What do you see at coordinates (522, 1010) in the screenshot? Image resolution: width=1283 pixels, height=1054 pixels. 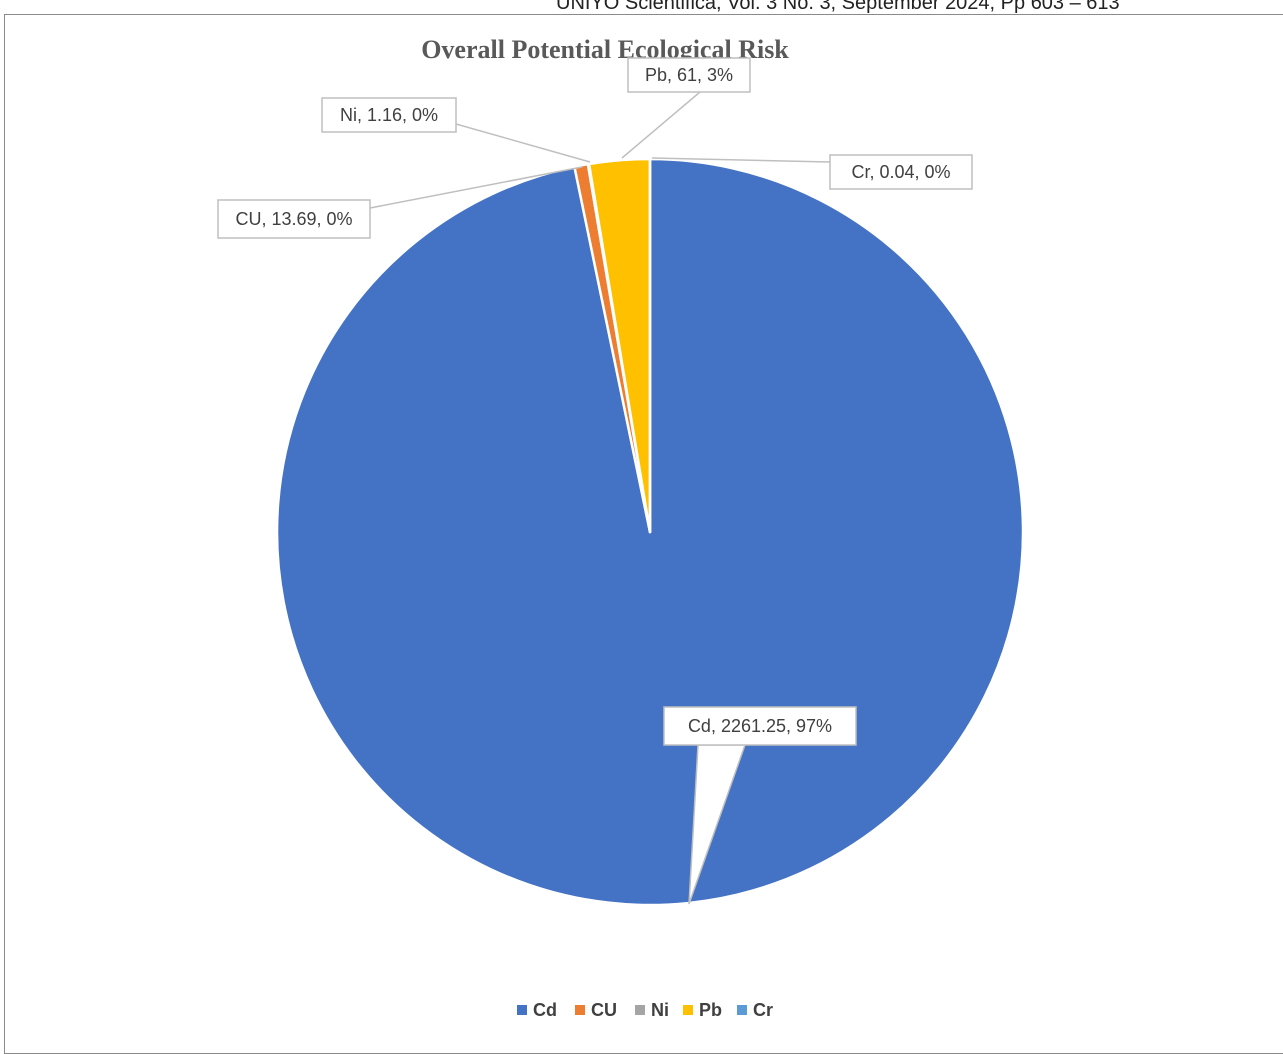 I see `legend-swatch-cd` at bounding box center [522, 1010].